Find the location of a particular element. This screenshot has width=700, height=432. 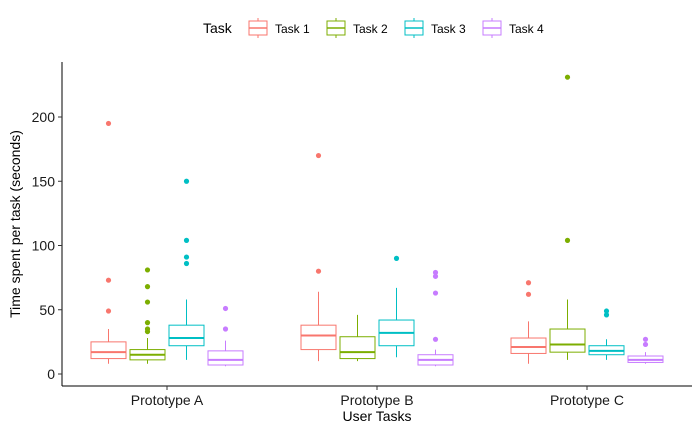

legend-label: Task 1 is located at coordinates (292, 29).